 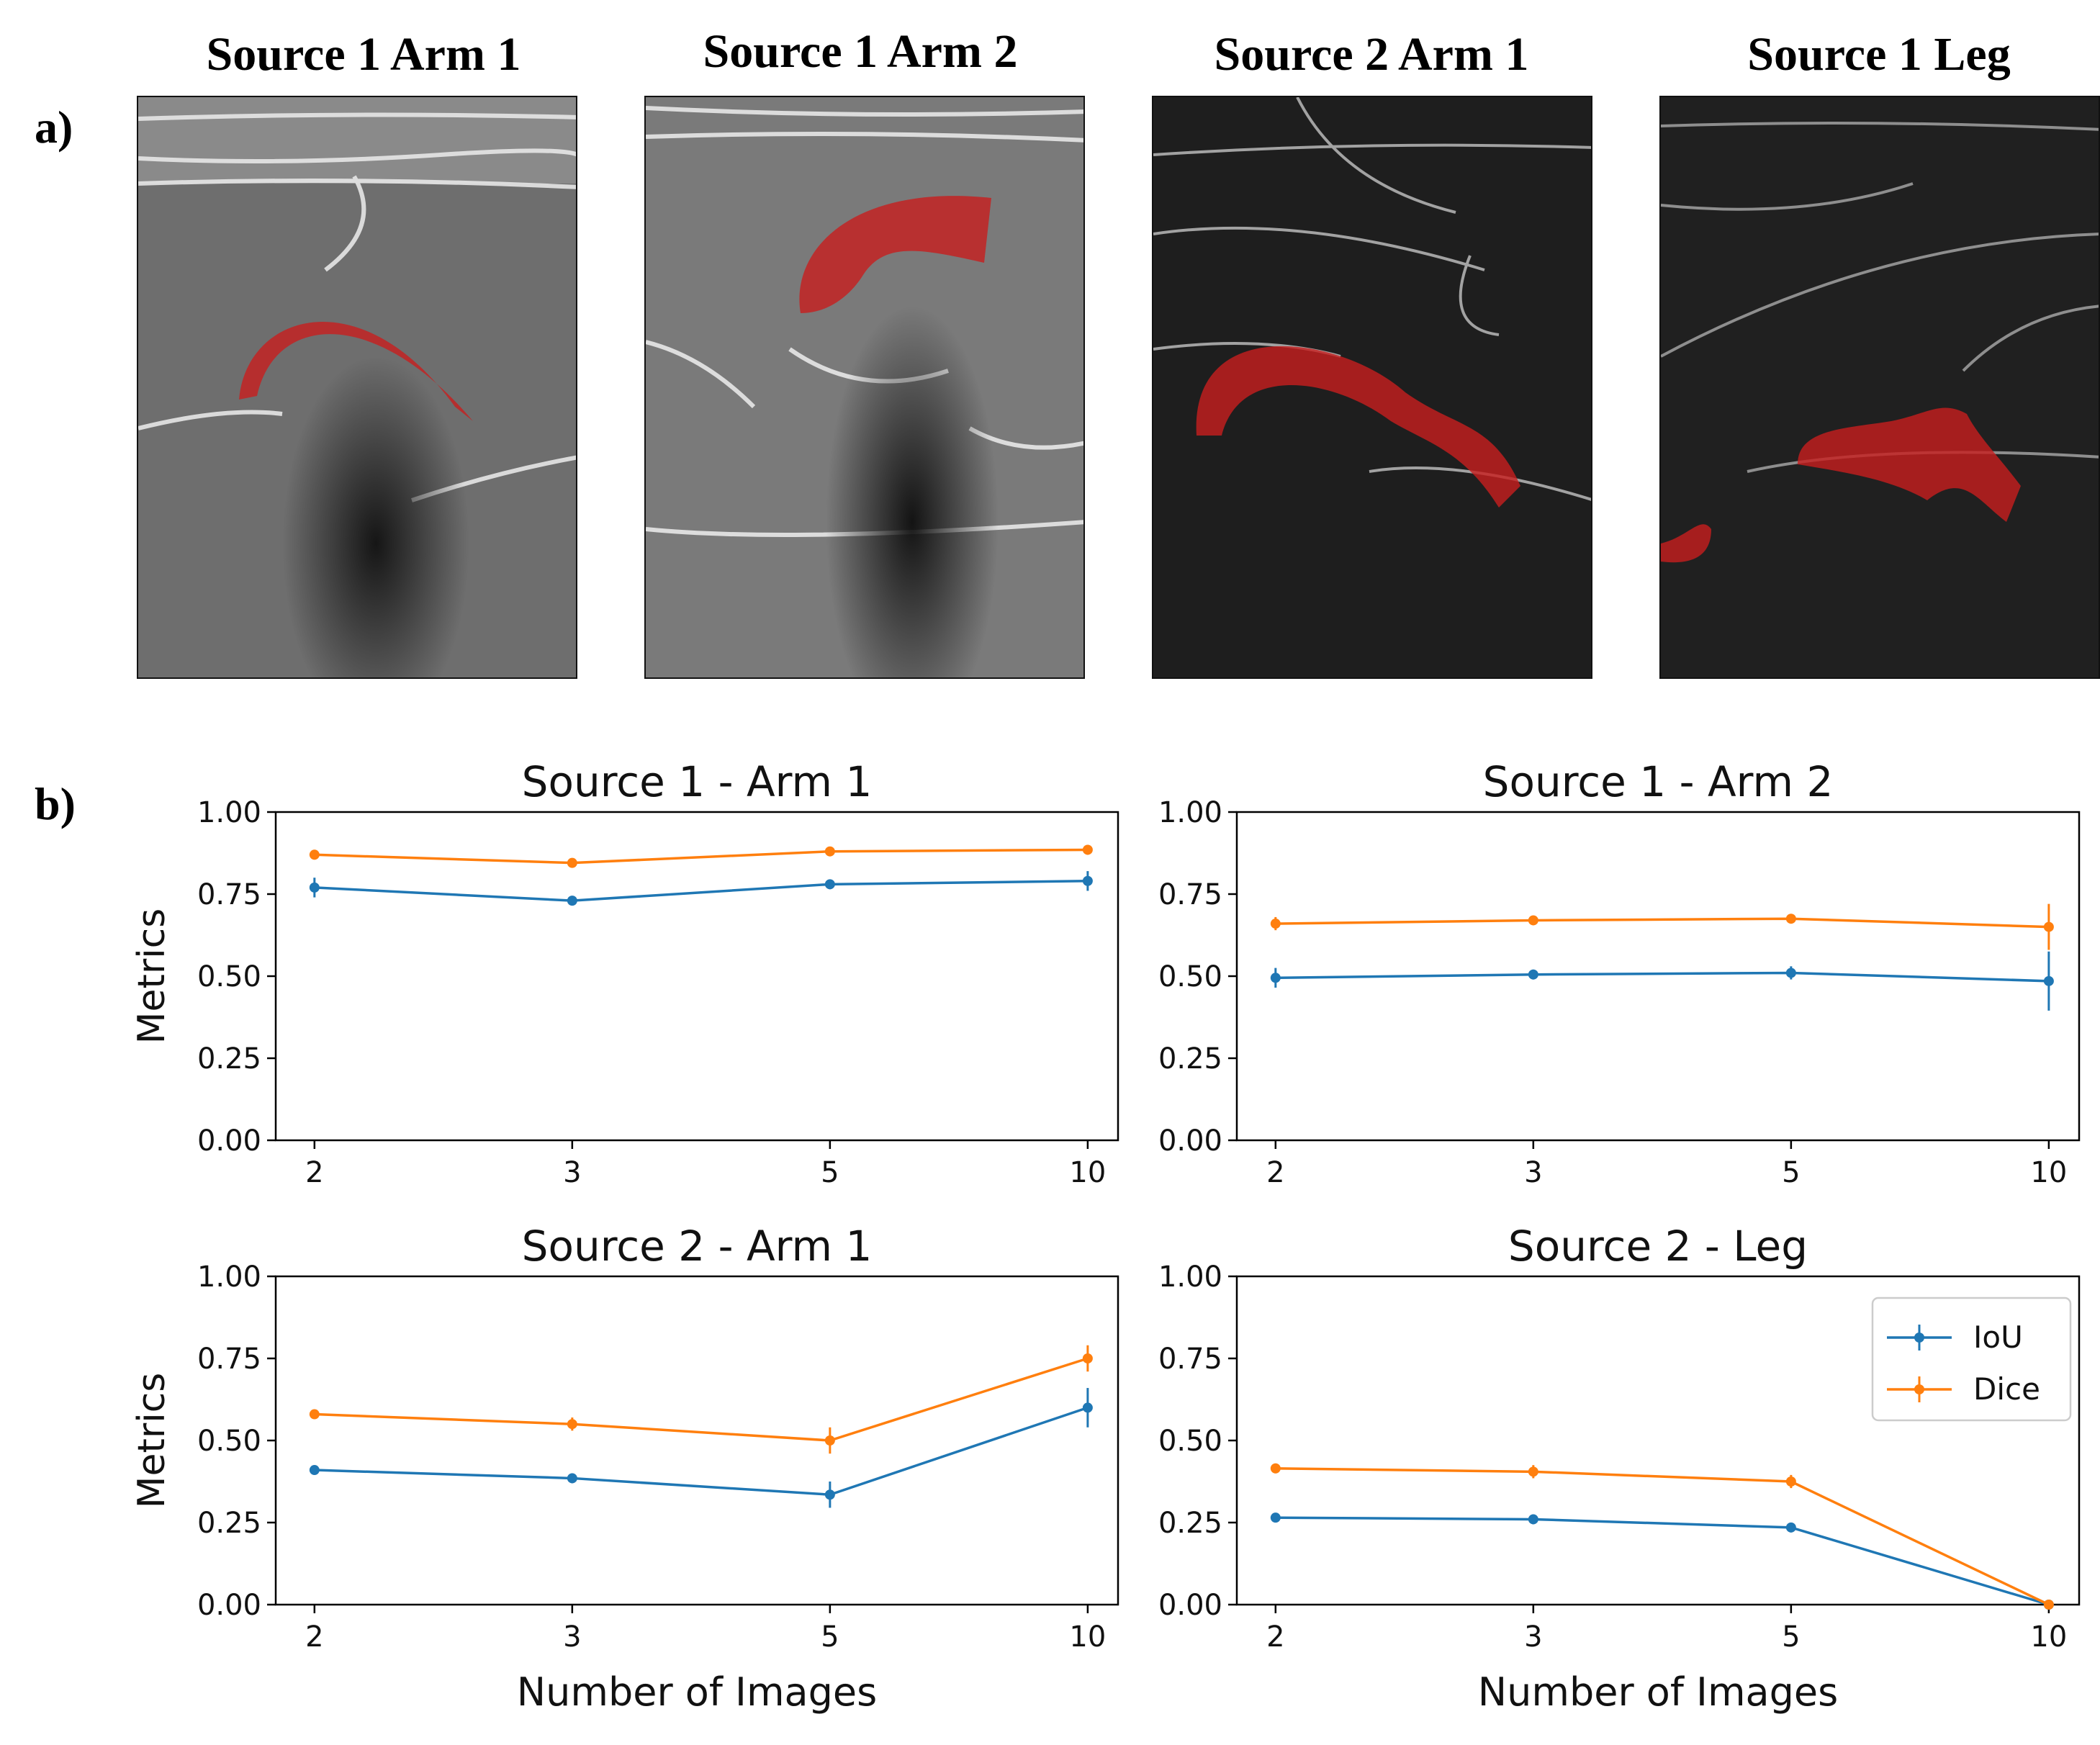 I want to click on chart-title: Source 2 - Arm 1, so click(x=697, y=1246).